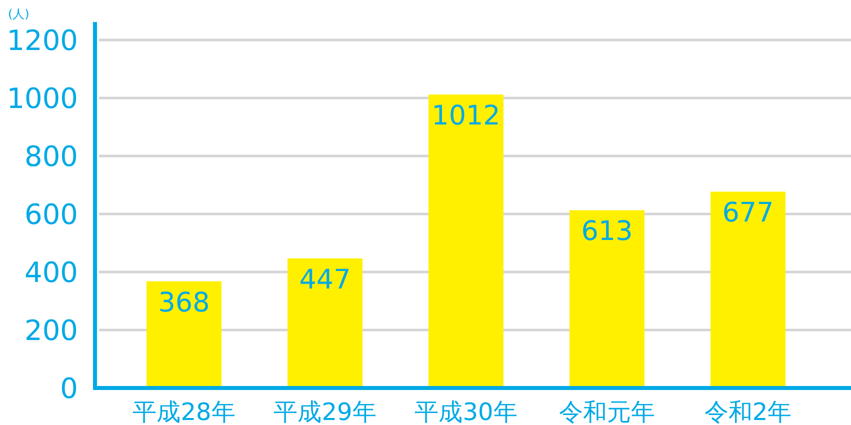 This screenshot has height=425, width=851. What do you see at coordinates (184, 411) in the screenshot?
I see `x-tick-label: 平成28年` at bounding box center [184, 411].